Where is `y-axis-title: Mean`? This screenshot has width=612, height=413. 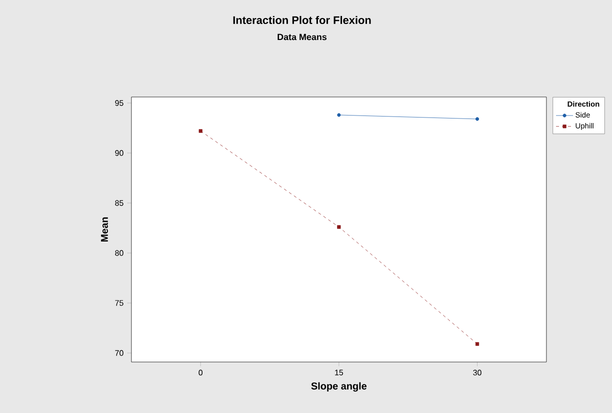 y-axis-title: Mean is located at coordinates (104, 229).